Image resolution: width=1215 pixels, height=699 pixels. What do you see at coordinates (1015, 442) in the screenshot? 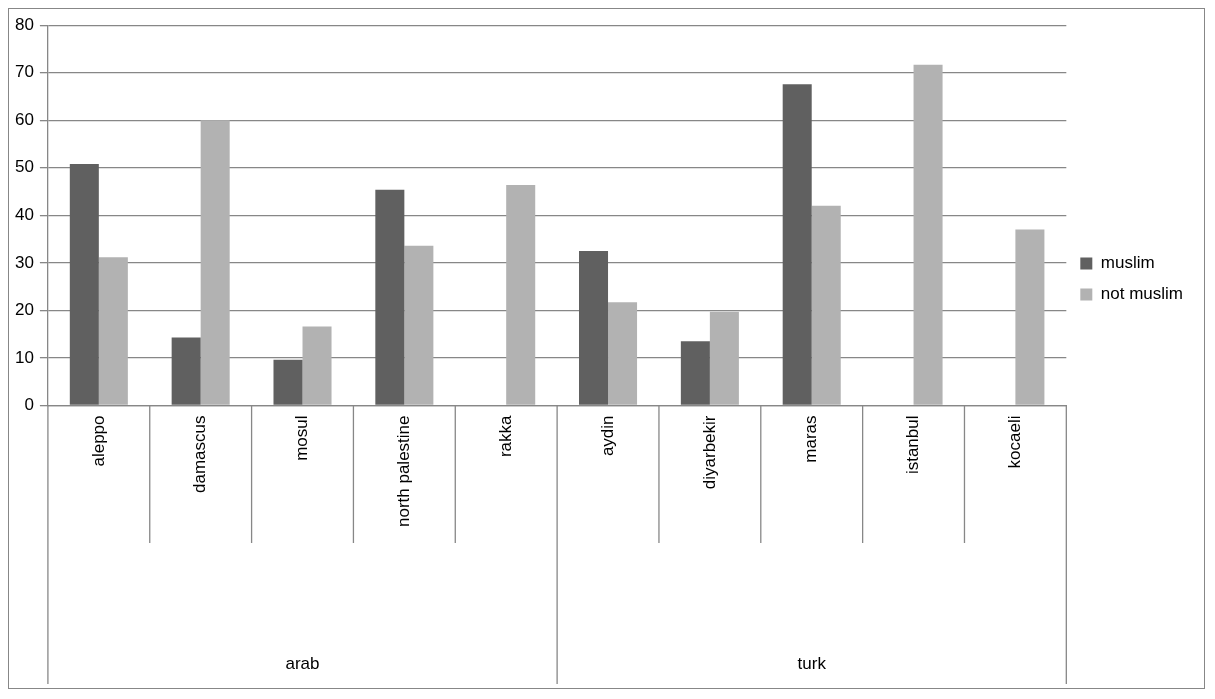
I see `x-tick-label: kocaeli` at bounding box center [1015, 442].